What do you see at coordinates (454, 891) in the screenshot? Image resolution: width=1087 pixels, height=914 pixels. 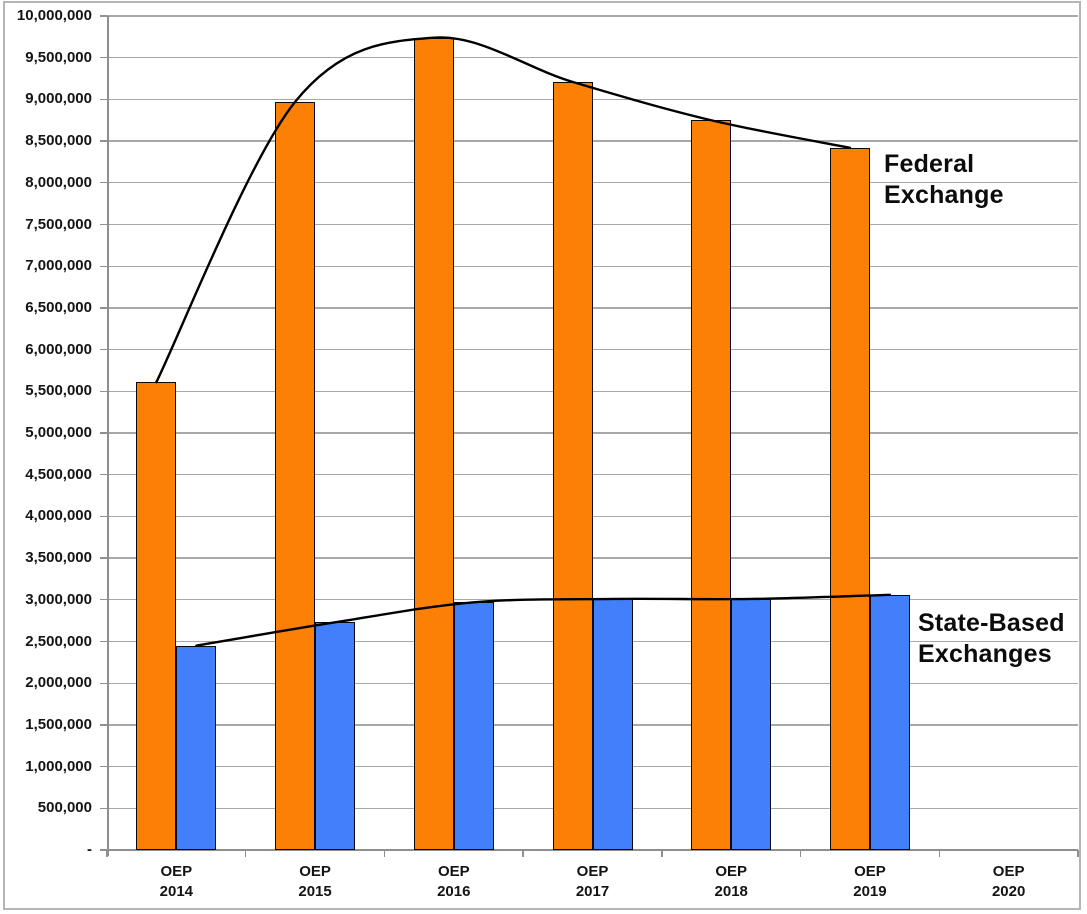 I see `category-label-line: 2016` at bounding box center [454, 891].